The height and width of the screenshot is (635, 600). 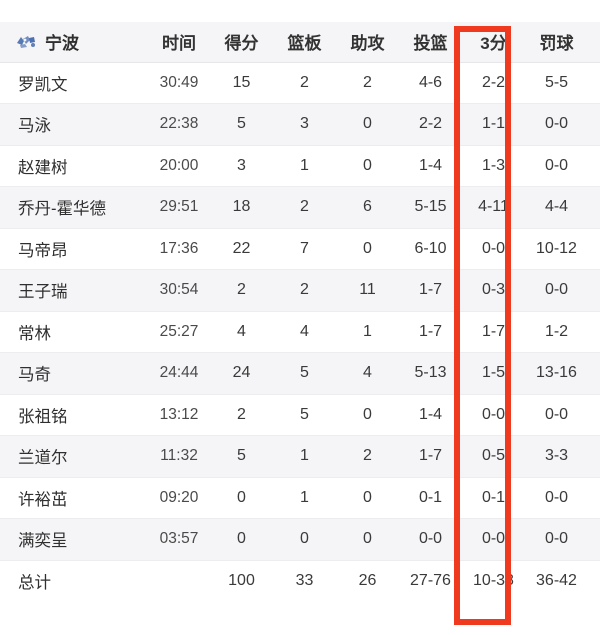 What do you see at coordinates (241, 331) in the screenshot?
I see `points-cell: 4` at bounding box center [241, 331].